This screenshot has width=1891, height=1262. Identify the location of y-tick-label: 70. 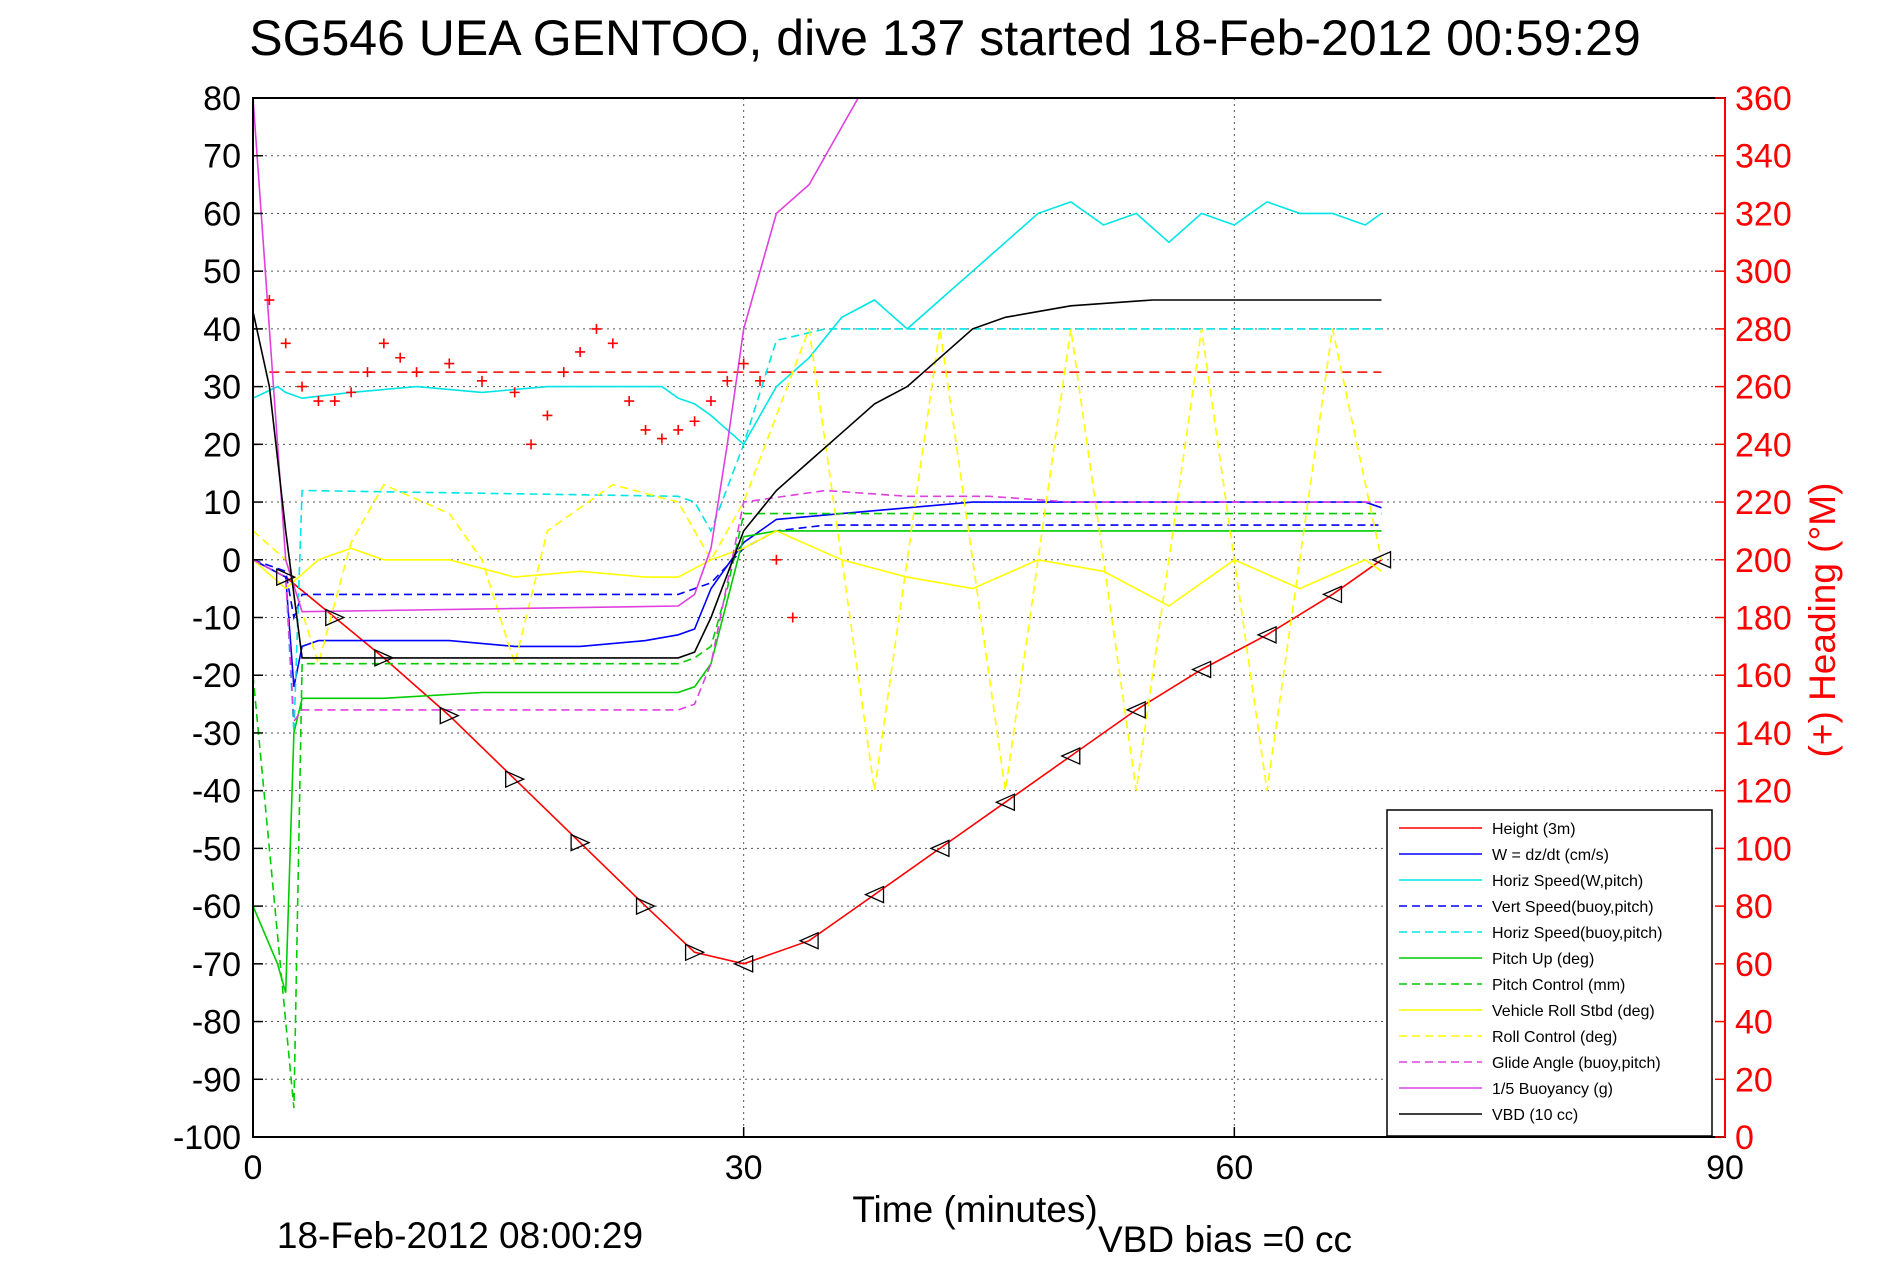
(222, 157).